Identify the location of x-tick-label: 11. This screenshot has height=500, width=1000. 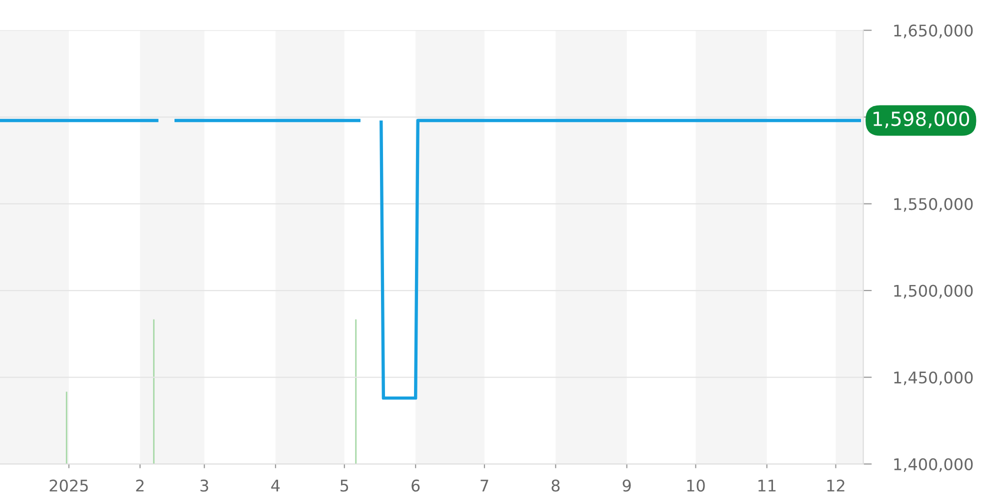
(767, 486).